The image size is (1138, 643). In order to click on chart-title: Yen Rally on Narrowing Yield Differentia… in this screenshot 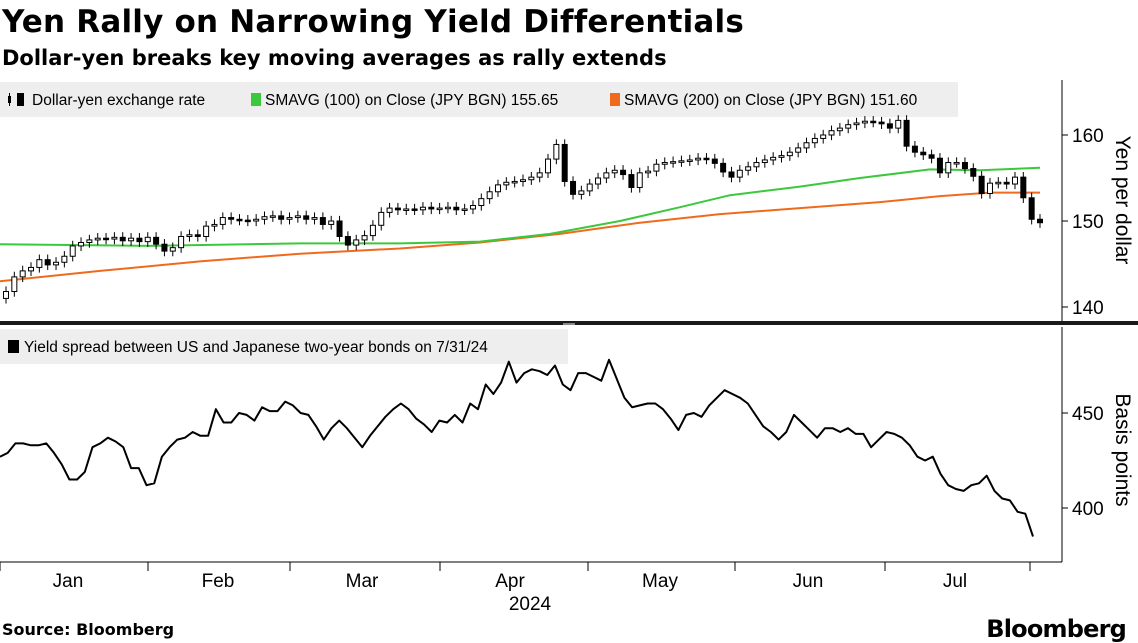, I will do `click(373, 22)`.